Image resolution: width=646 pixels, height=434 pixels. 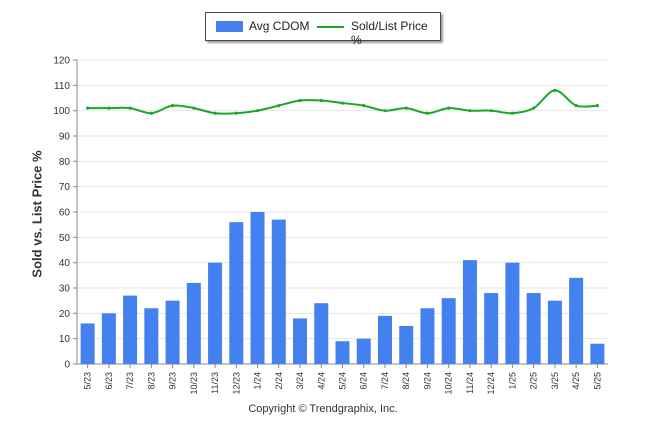 I want to click on y-tick-label: 60, so click(x=65, y=213).